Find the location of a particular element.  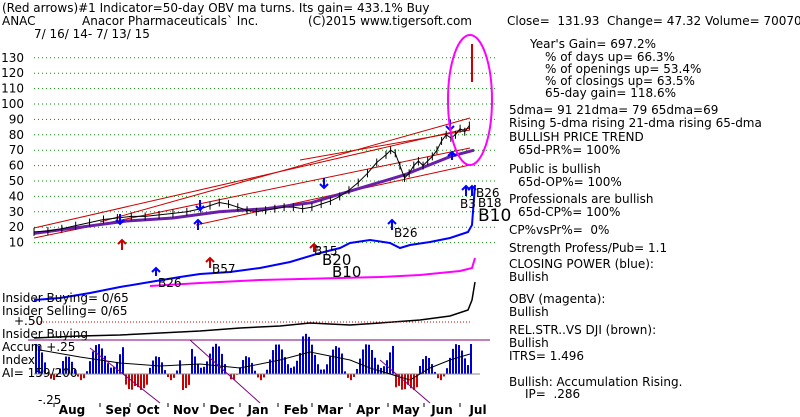

signal-b57: B57 is located at coordinates (224, 269).